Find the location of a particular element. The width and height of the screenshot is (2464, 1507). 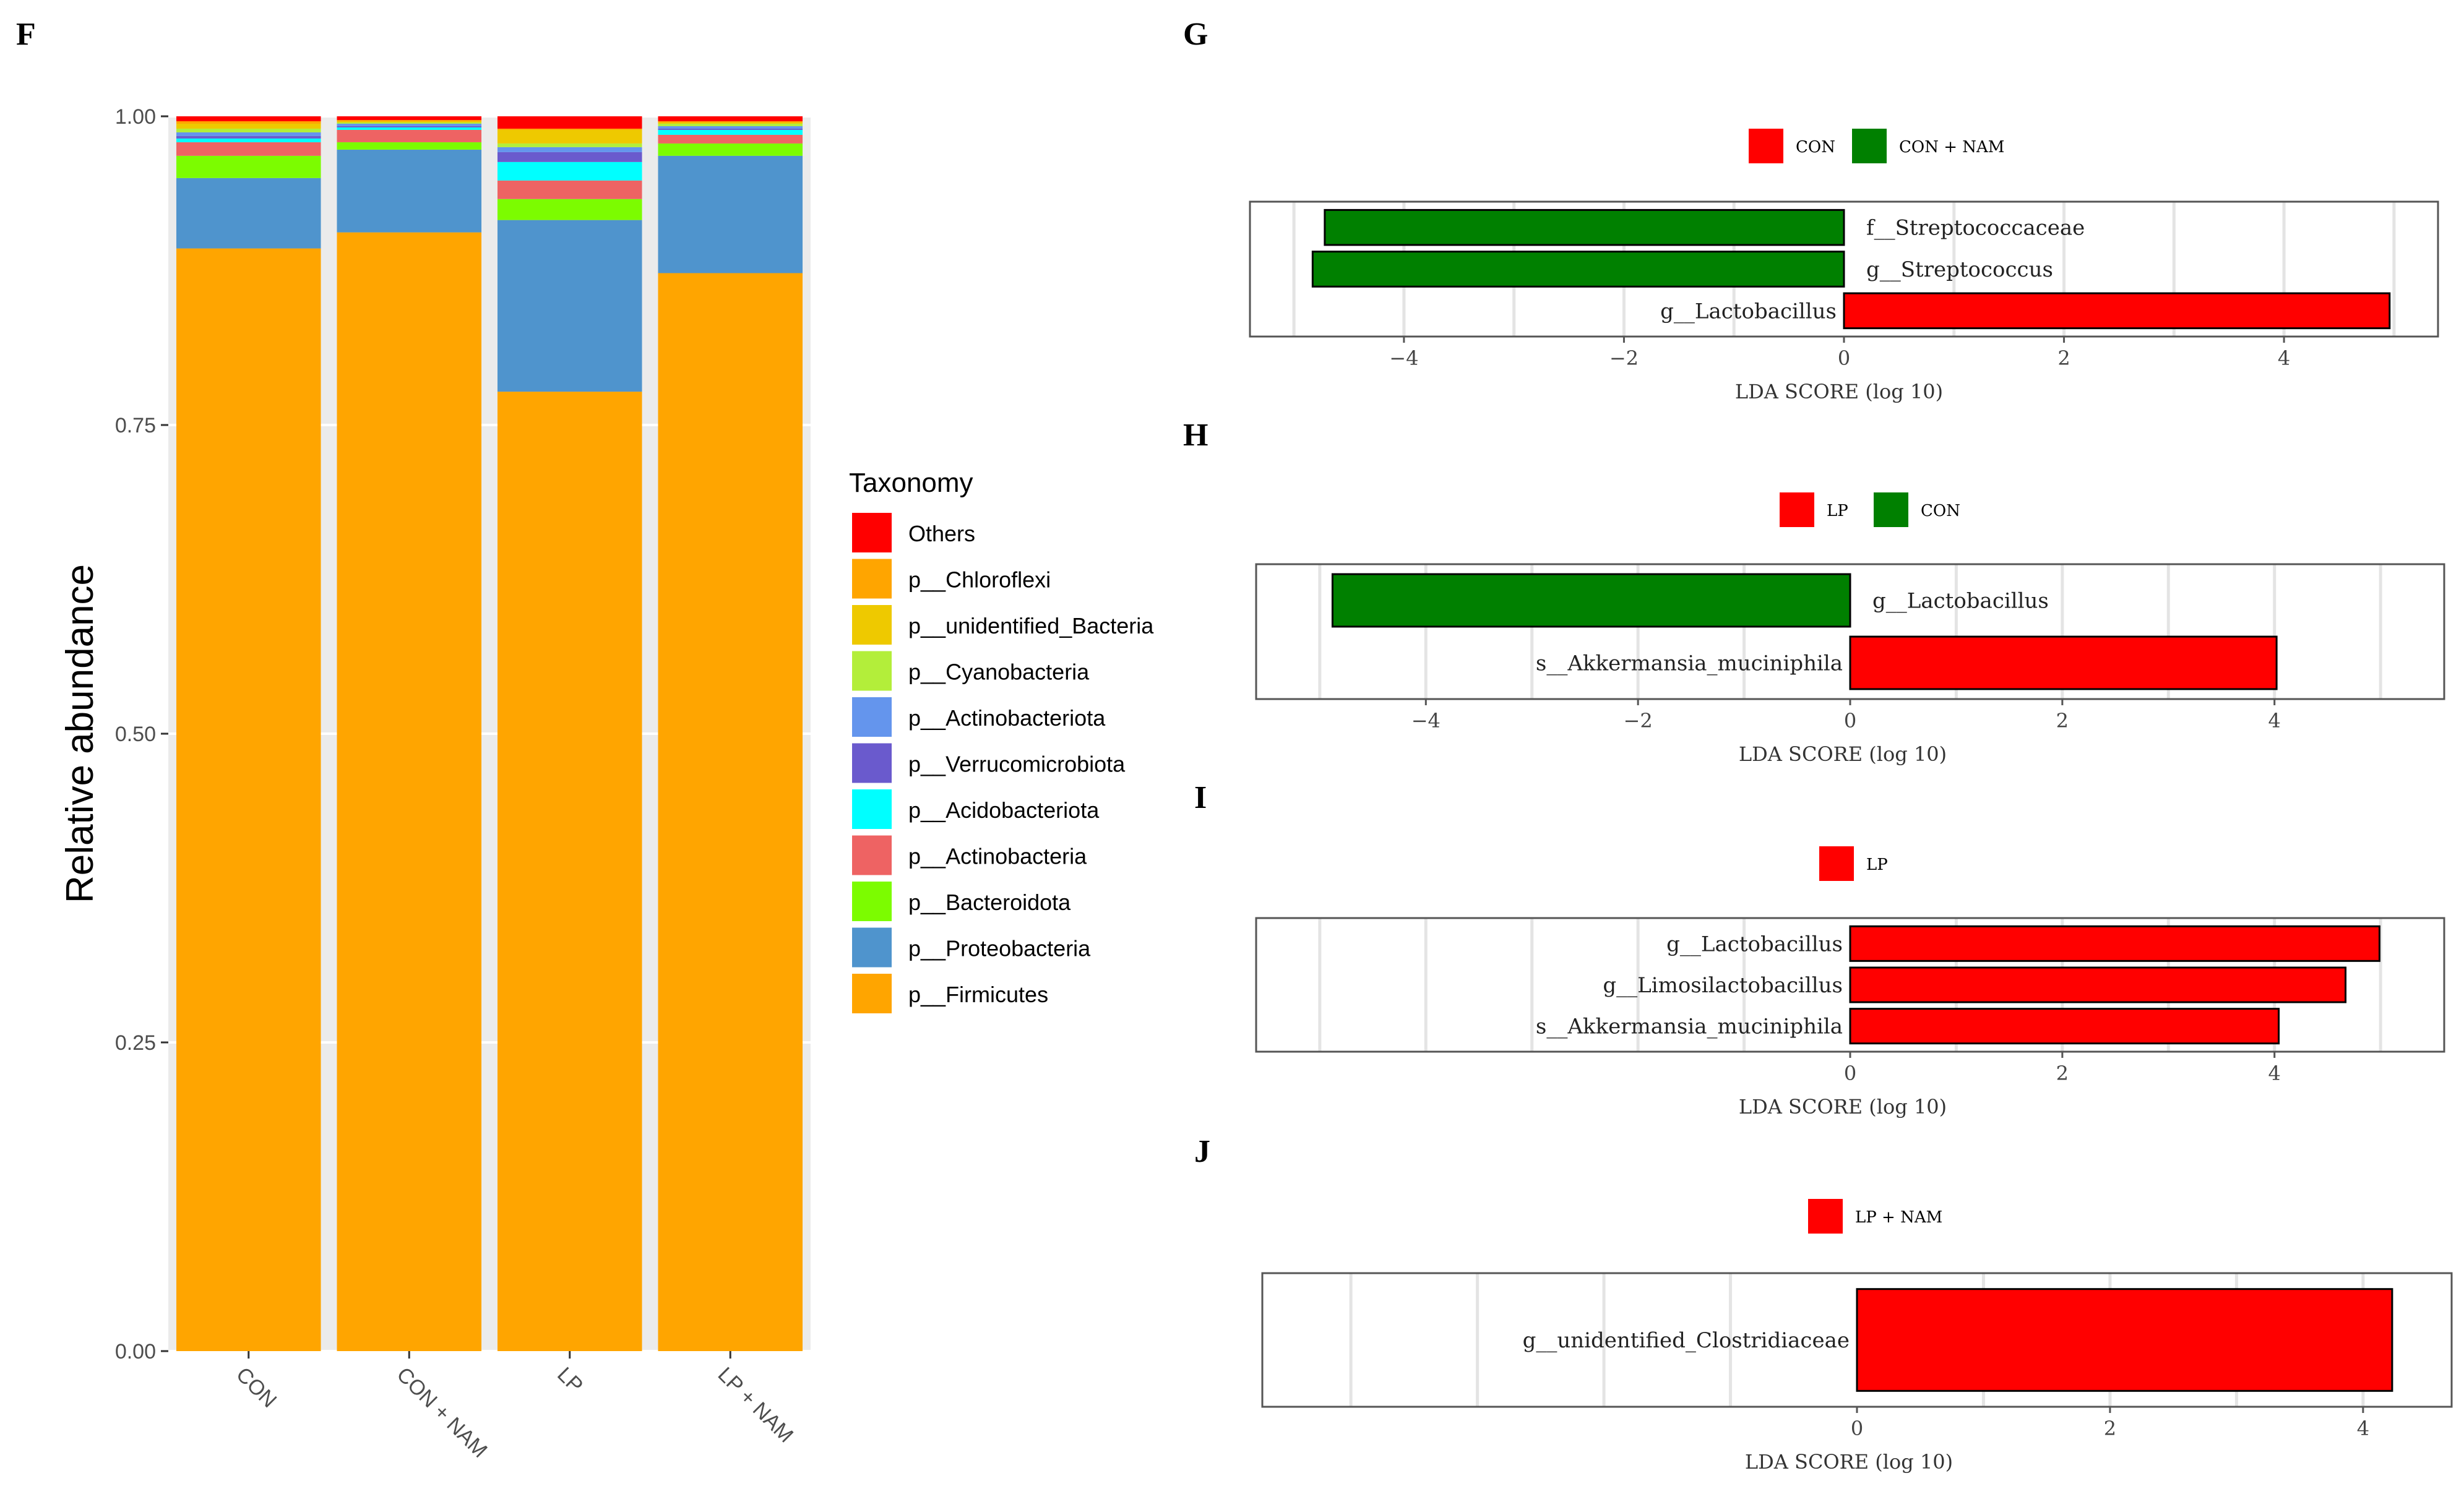

bar-label: g__Streptococcus is located at coordinates (1959, 269).